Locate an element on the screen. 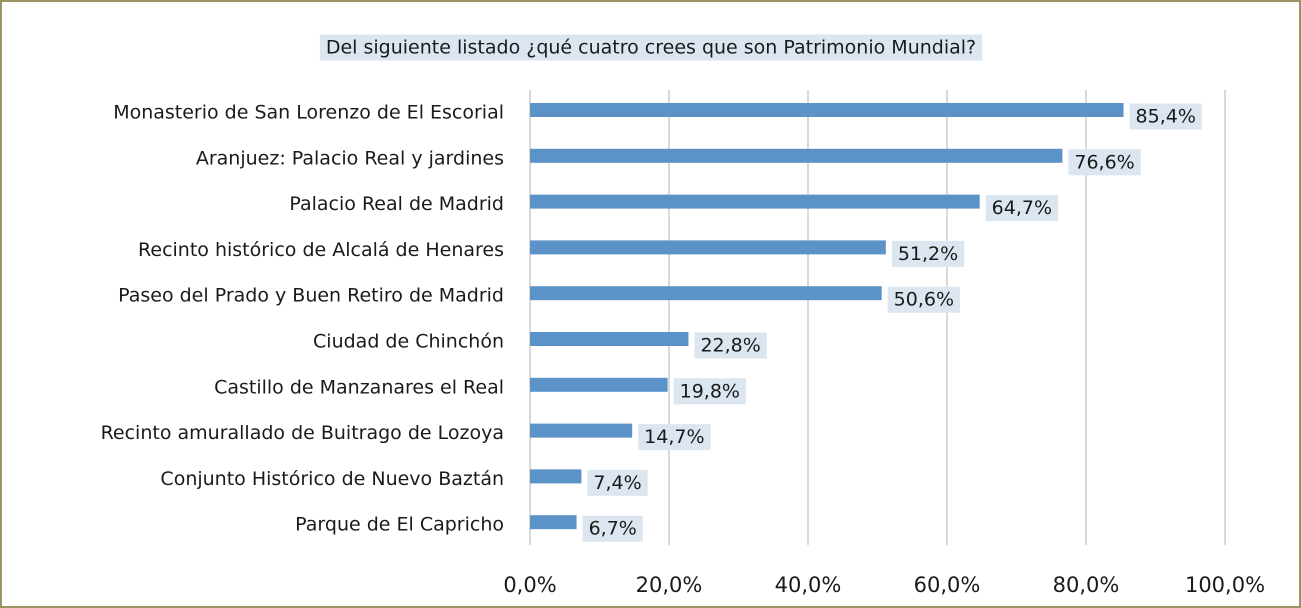 The image size is (1301, 608). value-label: 76,6% is located at coordinates (1104, 162).